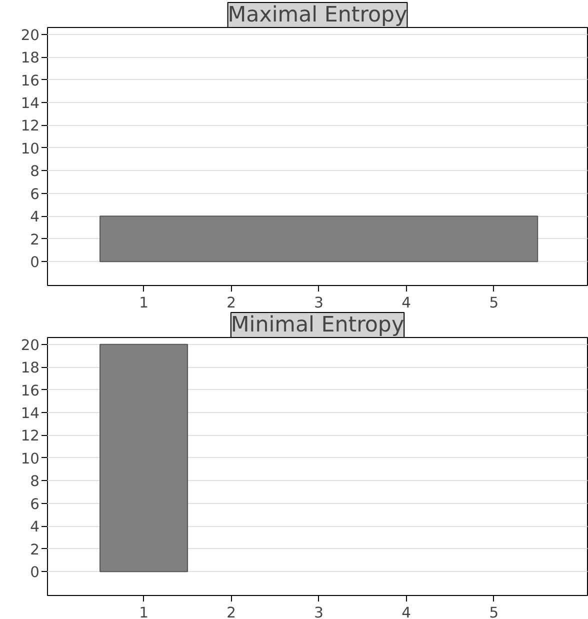 The height and width of the screenshot is (619, 588). Describe the element at coordinates (317, 325) in the screenshot. I see `chart-title: Minimal Entropy` at that location.